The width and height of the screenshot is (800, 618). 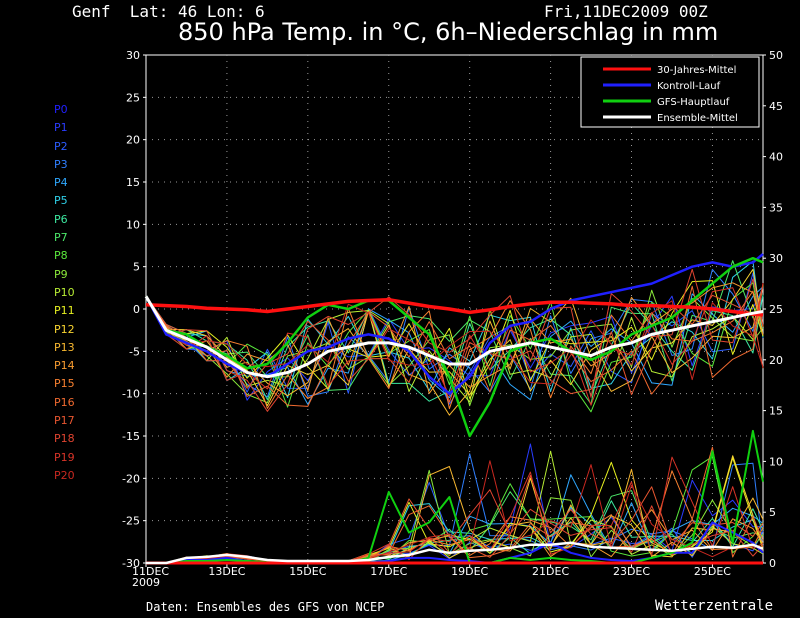 I want to click on member-label: P10, so click(x=64, y=292).